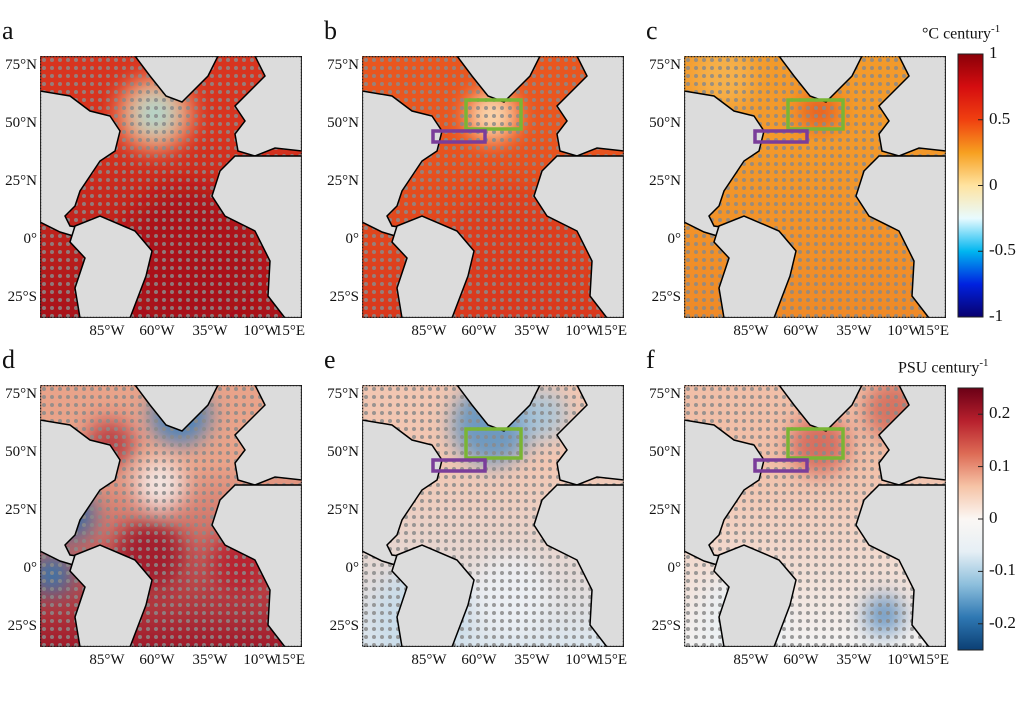 The width and height of the screenshot is (1024, 720). I want to click on panel-letter-d: d, so click(8, 359).